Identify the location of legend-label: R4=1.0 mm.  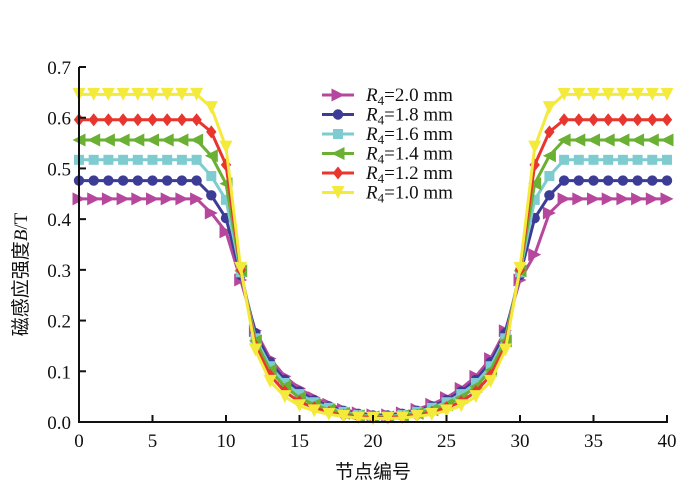
(409, 194).